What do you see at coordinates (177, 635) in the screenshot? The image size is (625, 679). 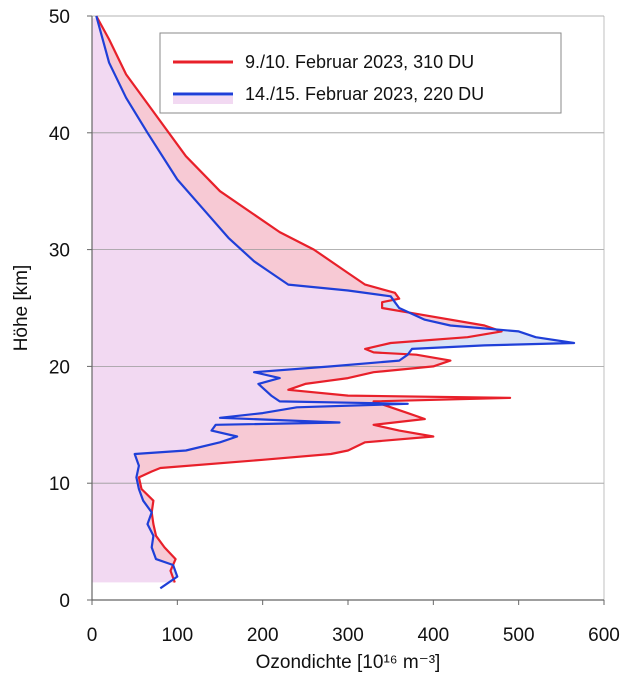 I see `x-tick-label: 100` at bounding box center [177, 635].